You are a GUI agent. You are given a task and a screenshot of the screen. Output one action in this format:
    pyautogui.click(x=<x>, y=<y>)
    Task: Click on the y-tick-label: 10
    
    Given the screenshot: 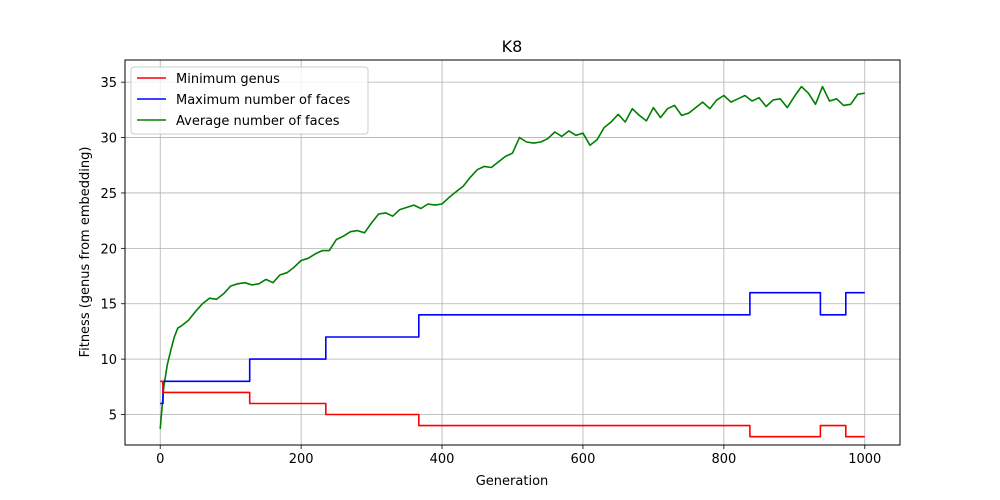 What is the action you would take?
    pyautogui.click(x=108, y=360)
    